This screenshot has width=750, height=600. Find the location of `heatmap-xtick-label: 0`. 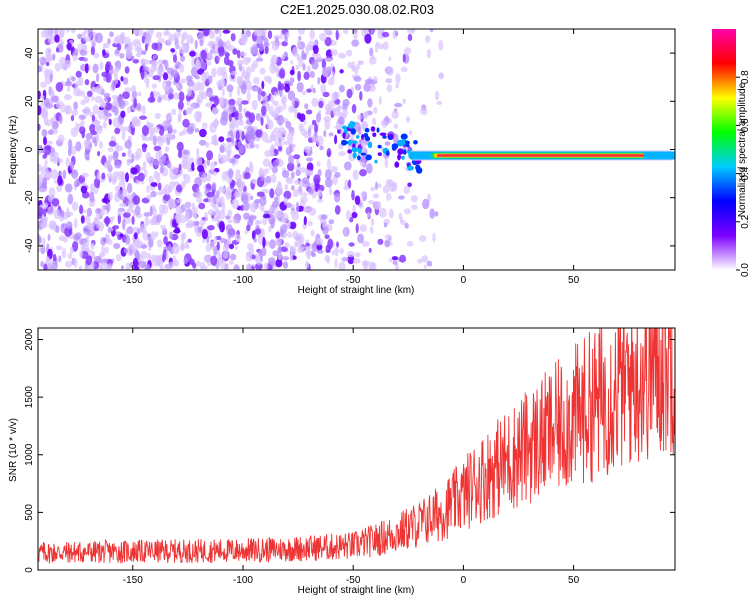

heatmap-xtick-label: 0 is located at coordinates (464, 280).